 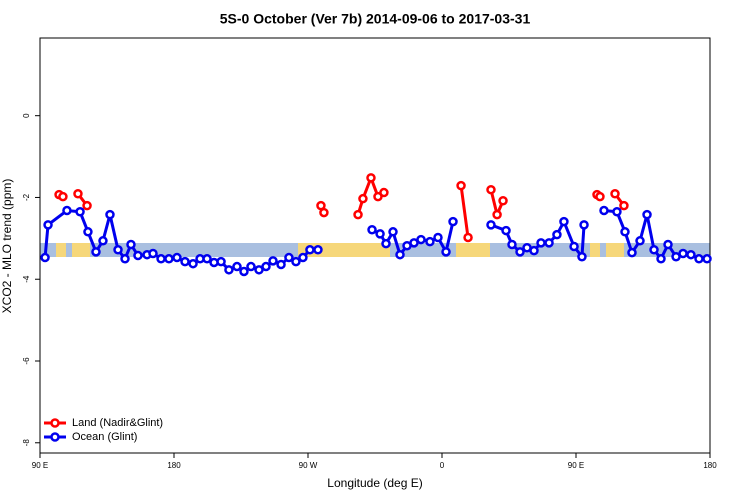 I want to click on y-tick-label: -2, so click(x=26, y=197).